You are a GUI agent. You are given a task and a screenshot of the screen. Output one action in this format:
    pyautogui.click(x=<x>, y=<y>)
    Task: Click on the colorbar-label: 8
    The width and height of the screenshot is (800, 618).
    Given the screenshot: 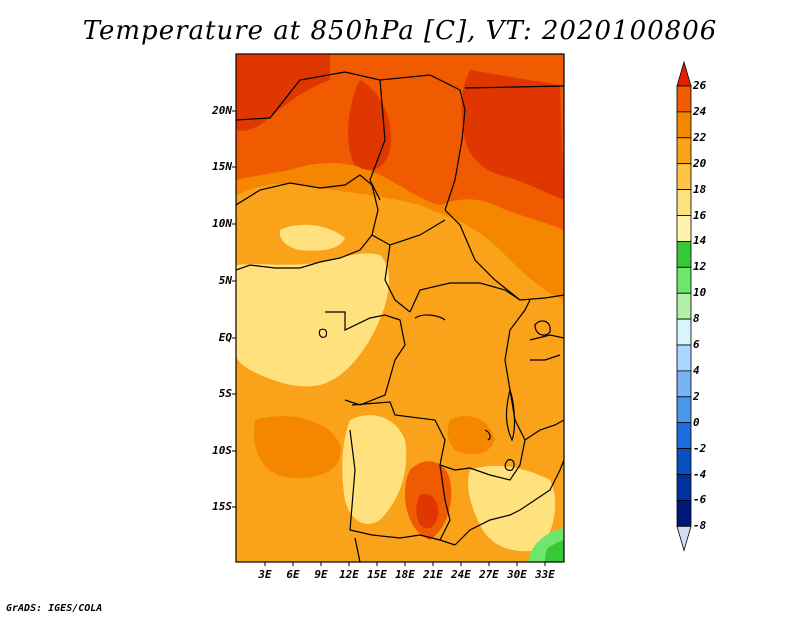 What is the action you would take?
    pyautogui.click(x=696, y=319)
    